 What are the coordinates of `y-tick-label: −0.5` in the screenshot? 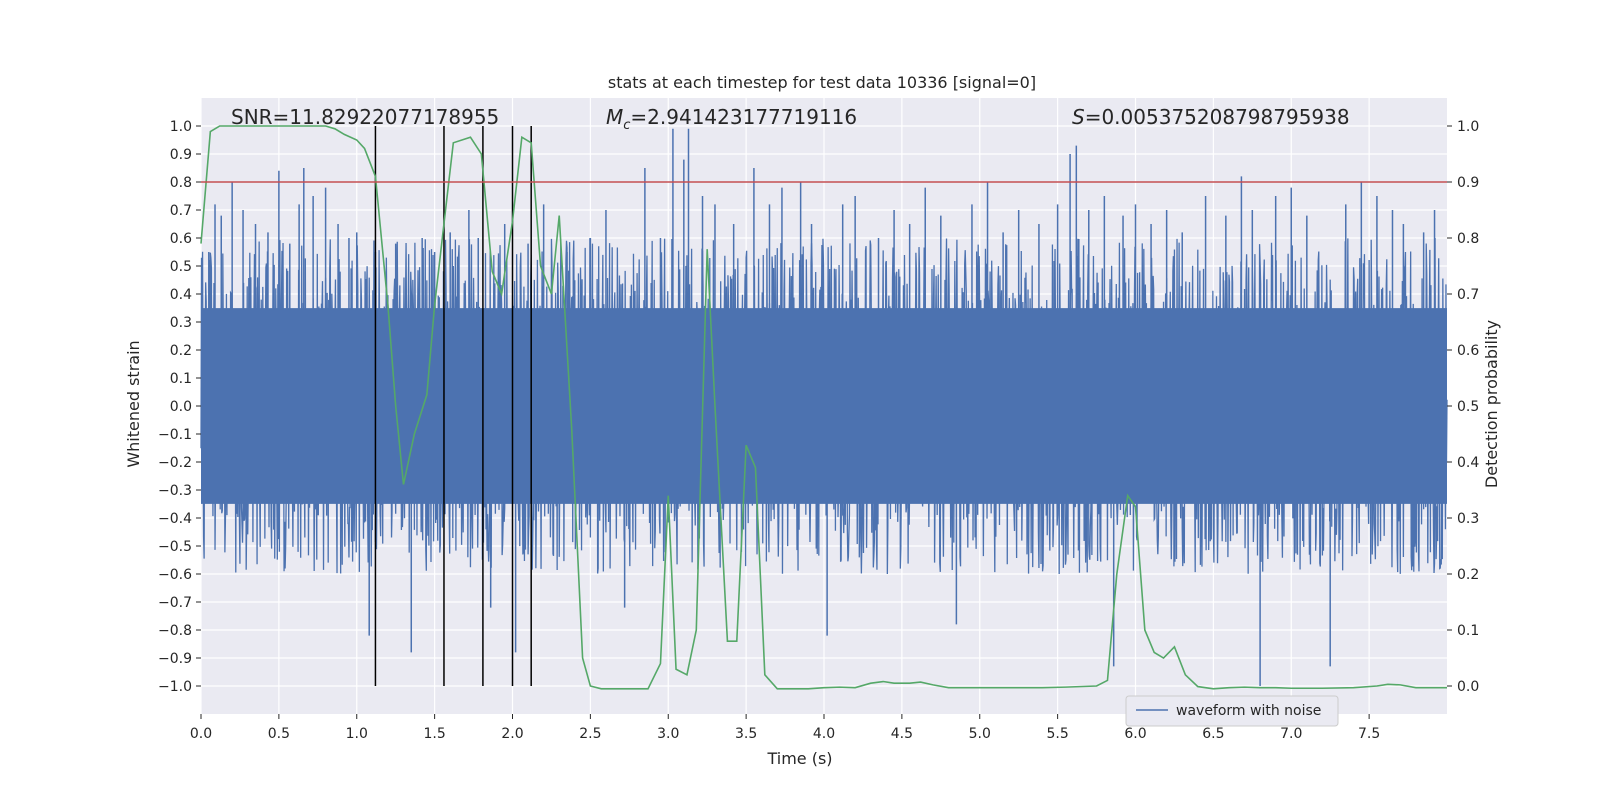 It's located at (175, 547).